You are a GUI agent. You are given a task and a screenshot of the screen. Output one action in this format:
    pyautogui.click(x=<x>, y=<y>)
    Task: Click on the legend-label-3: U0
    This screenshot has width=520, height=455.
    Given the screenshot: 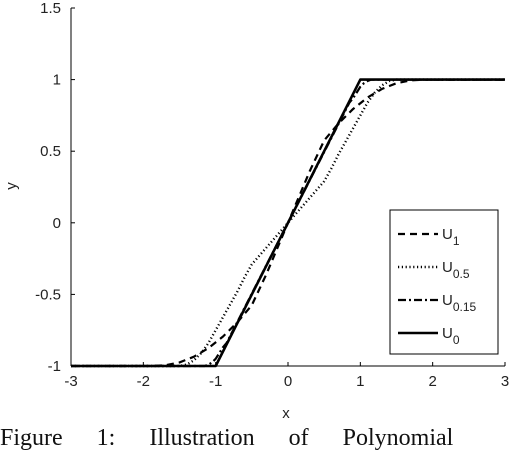 What is the action you would take?
    pyautogui.click(x=451, y=336)
    